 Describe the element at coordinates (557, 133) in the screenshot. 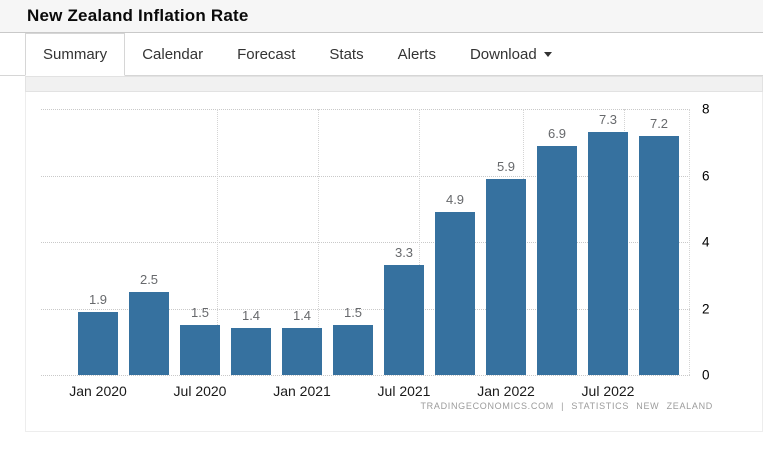

I see `bar-value-label: 6.9` at that location.